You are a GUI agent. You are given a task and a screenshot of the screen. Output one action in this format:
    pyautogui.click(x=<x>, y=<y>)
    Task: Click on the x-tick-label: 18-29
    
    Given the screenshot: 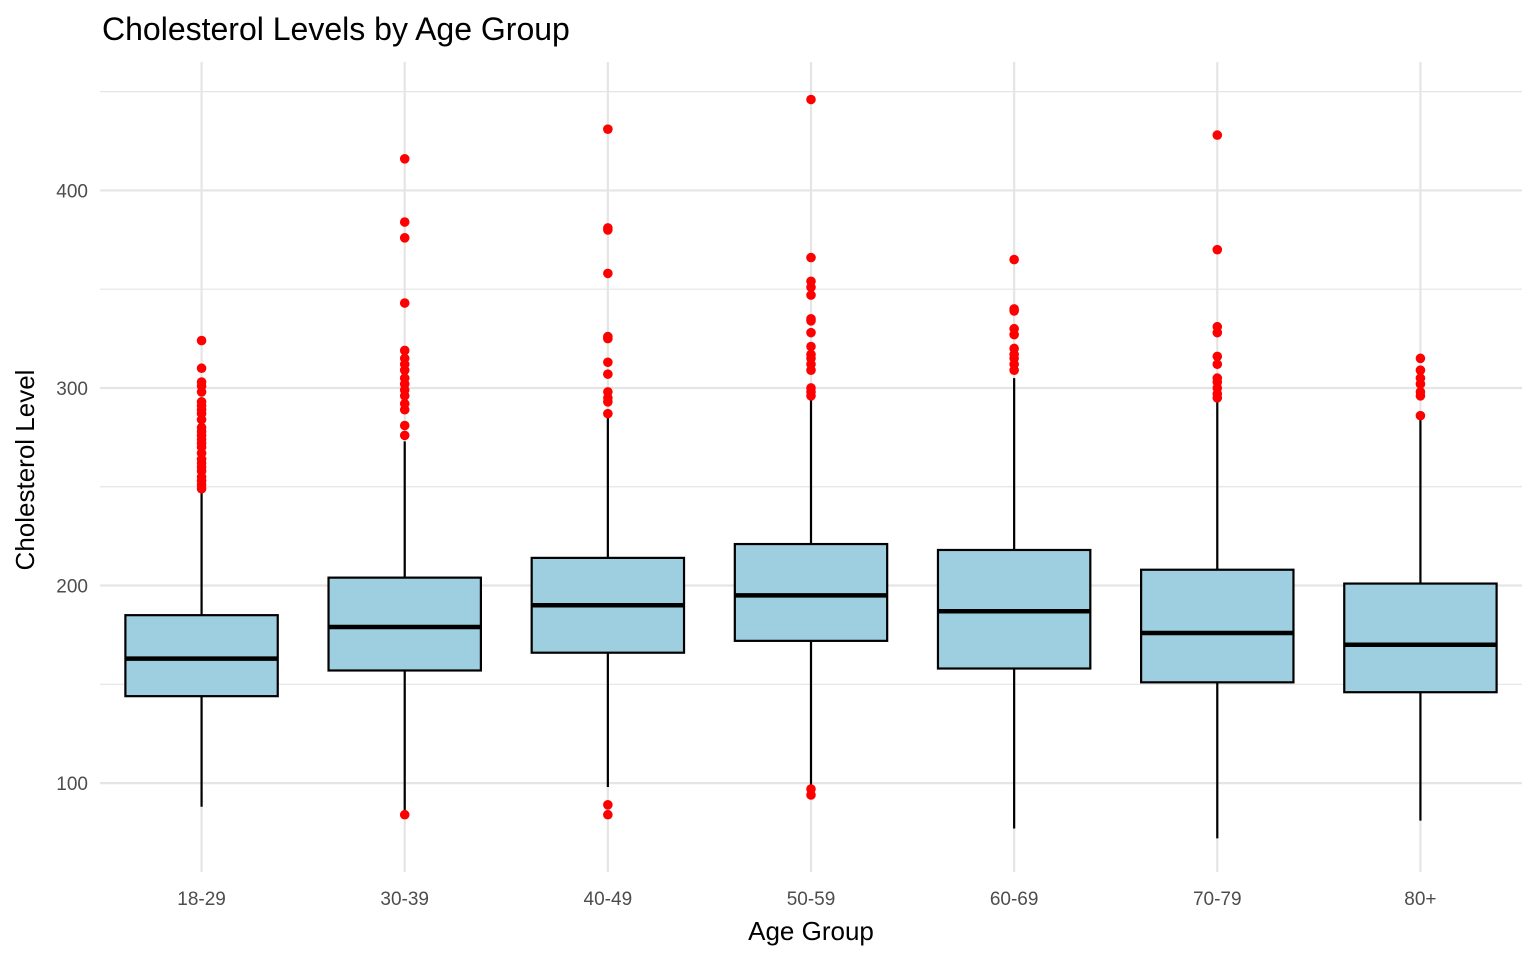 What is the action you would take?
    pyautogui.click(x=201, y=899)
    